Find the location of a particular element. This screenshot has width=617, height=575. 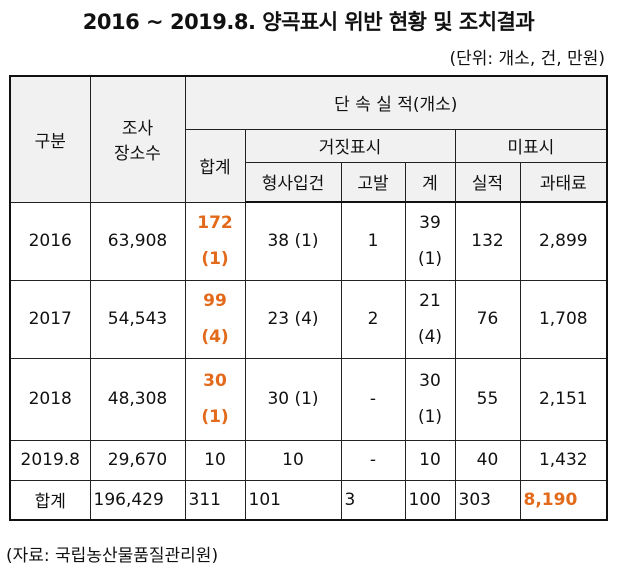

cell-subtotal-value: 30 is located at coordinates (430, 381).